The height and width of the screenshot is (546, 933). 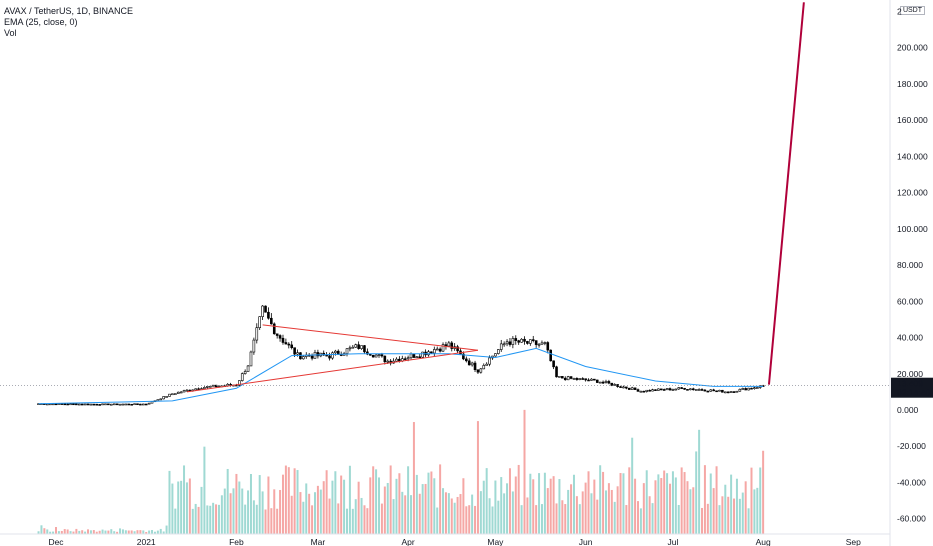 What do you see at coordinates (912, 10) in the screenshot?
I see `currency-label: USDT` at bounding box center [912, 10].